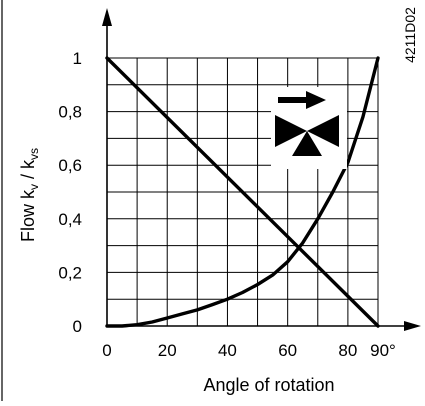 This screenshot has width=425, height=406. I want to click on figure-code: 4211D02, so click(410, 35).